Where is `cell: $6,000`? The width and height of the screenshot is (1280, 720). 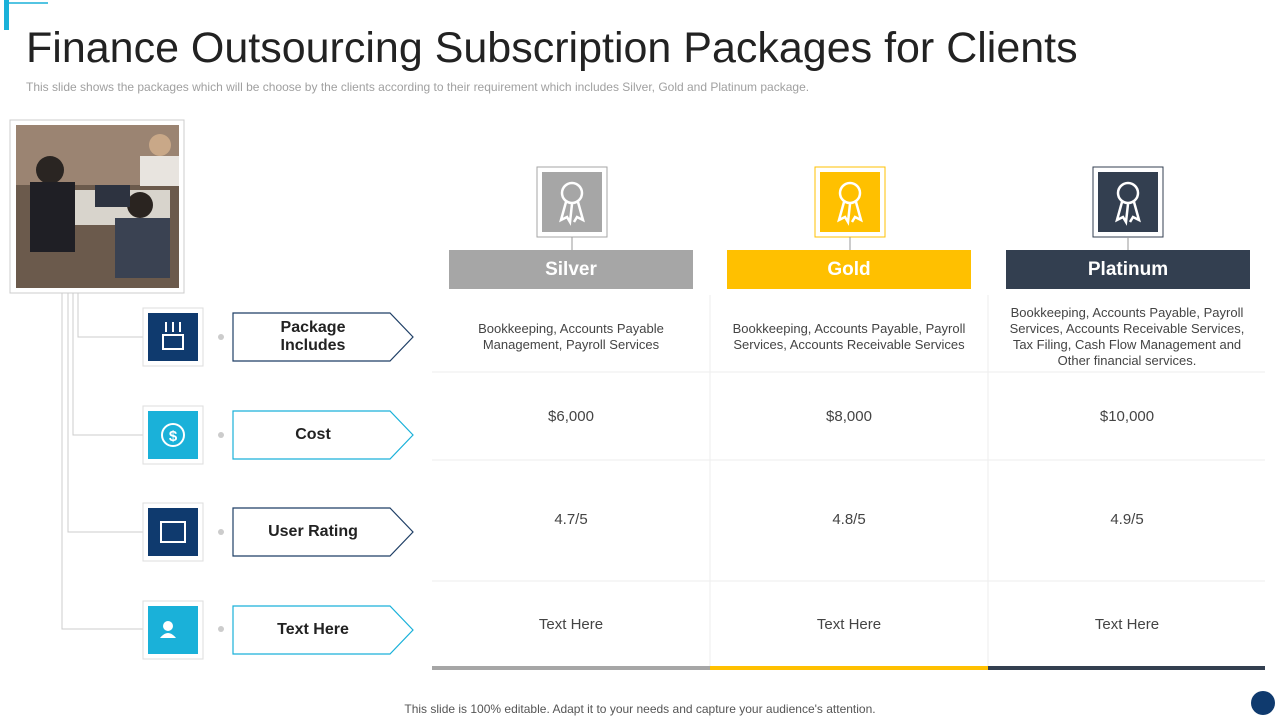
cell: $6,000 is located at coordinates (571, 416).